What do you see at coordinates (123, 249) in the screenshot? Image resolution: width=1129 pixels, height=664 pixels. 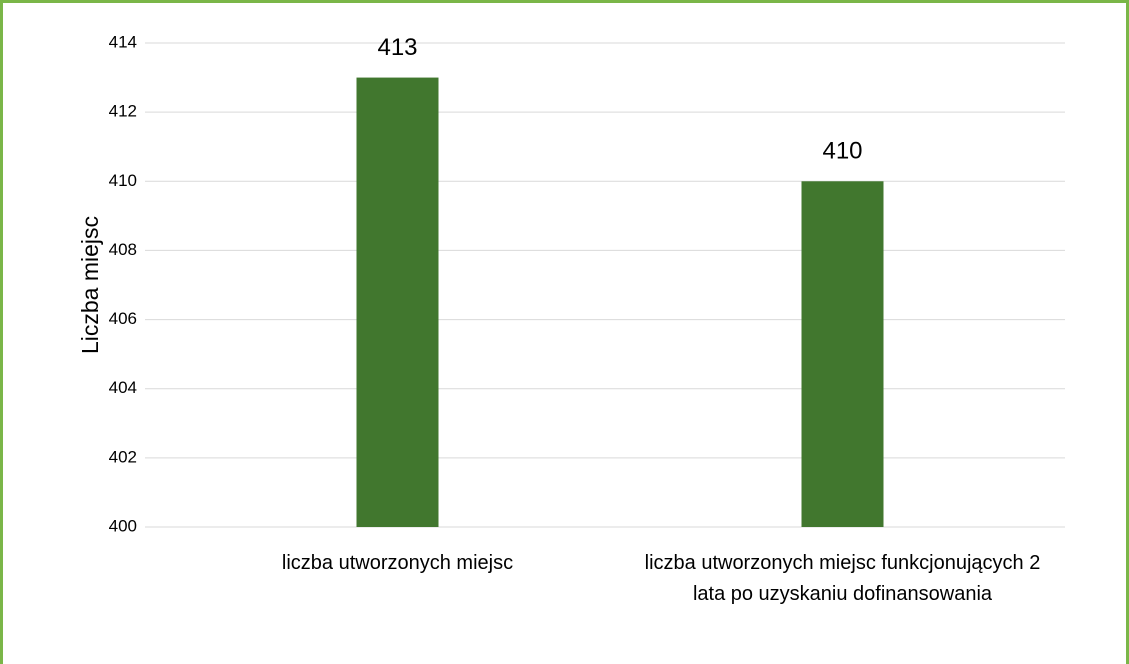 I see `y-tick-label: 408` at bounding box center [123, 249].